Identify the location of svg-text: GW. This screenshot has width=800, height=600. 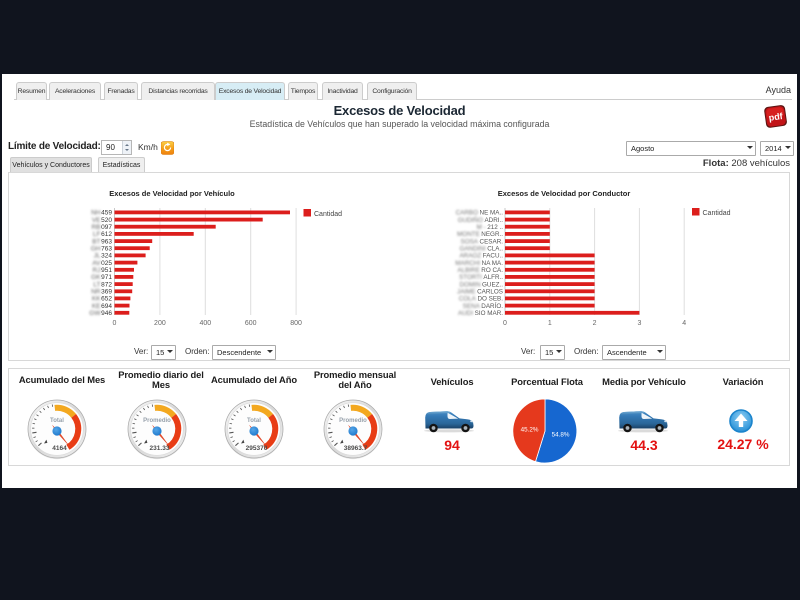
(95, 313).